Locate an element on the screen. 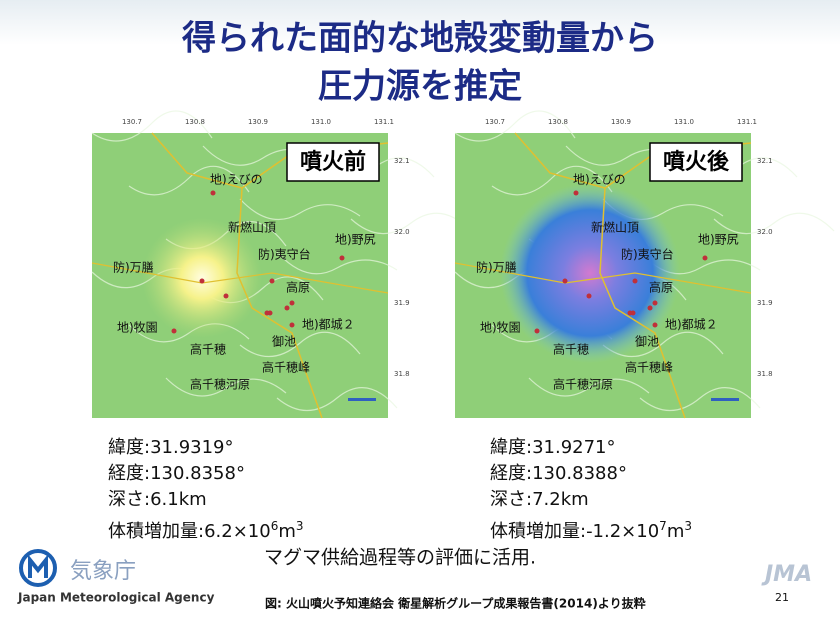 This screenshot has width=840, height=628. map-label: 噴火前 is located at coordinates (333, 162).